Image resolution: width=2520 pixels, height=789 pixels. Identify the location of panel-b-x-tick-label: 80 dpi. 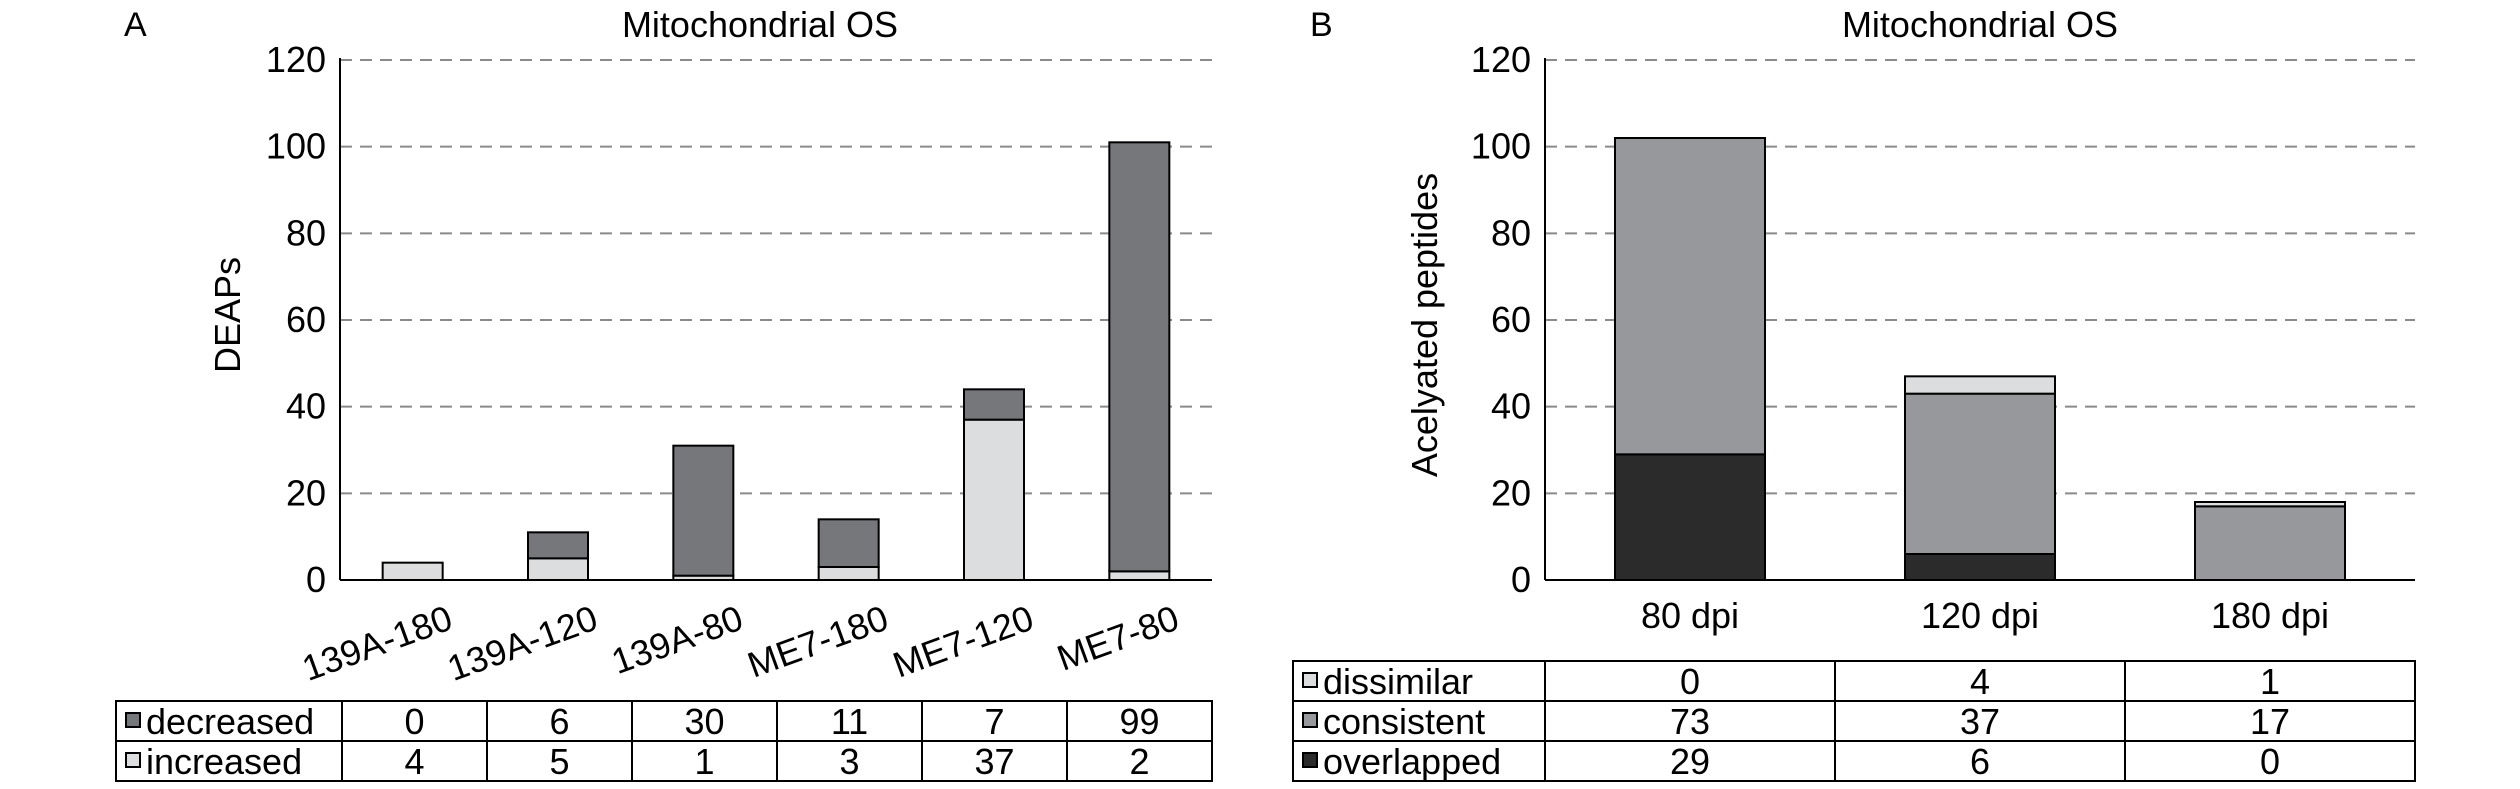
(1690, 615).